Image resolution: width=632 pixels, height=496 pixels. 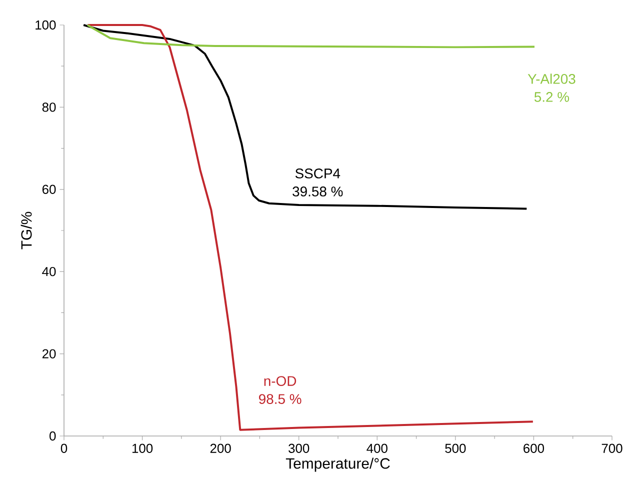 What do you see at coordinates (53, 436) in the screenshot?
I see `y-tick-label: 0` at bounding box center [53, 436].